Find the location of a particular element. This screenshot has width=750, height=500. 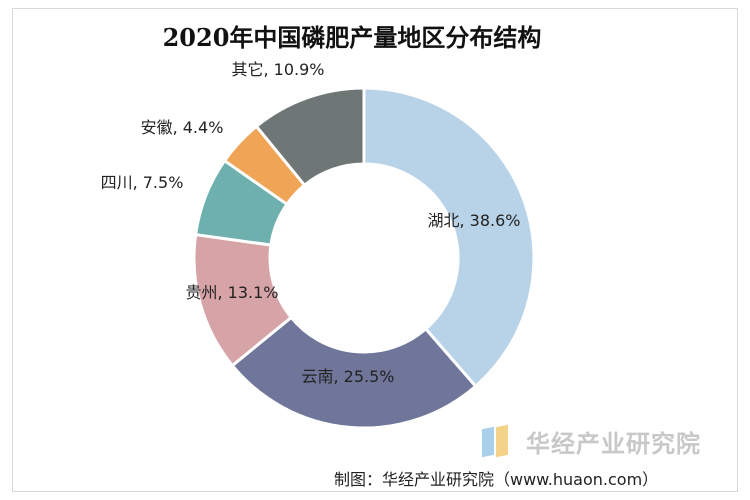

slice-label-2: 云南, 25.5% is located at coordinates (347, 376).